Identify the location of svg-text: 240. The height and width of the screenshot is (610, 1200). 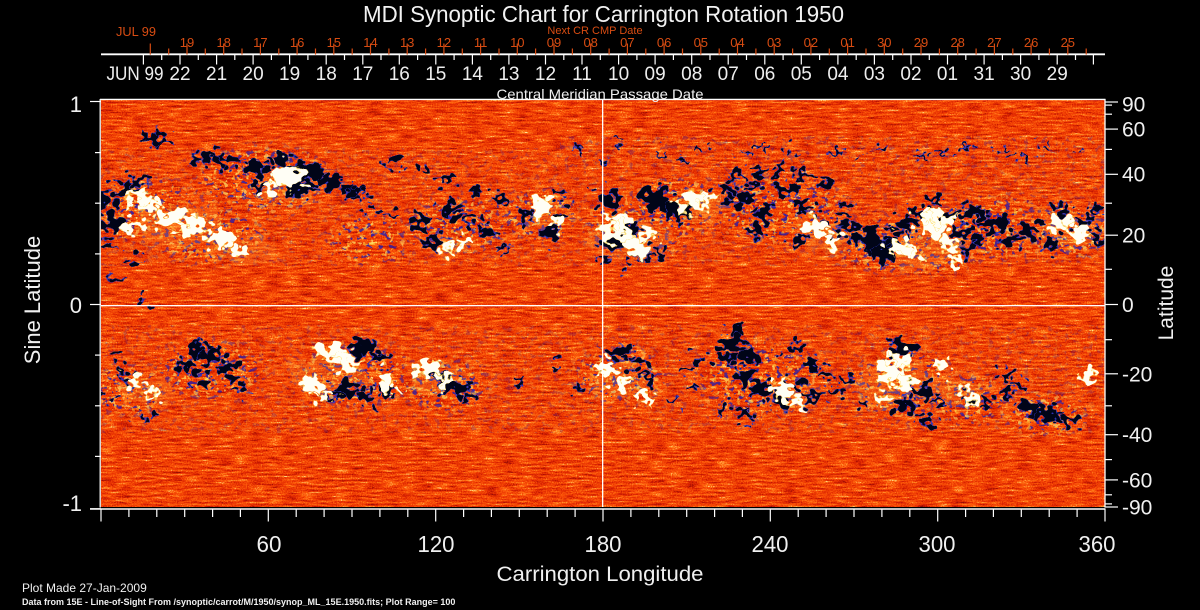
(770, 544).